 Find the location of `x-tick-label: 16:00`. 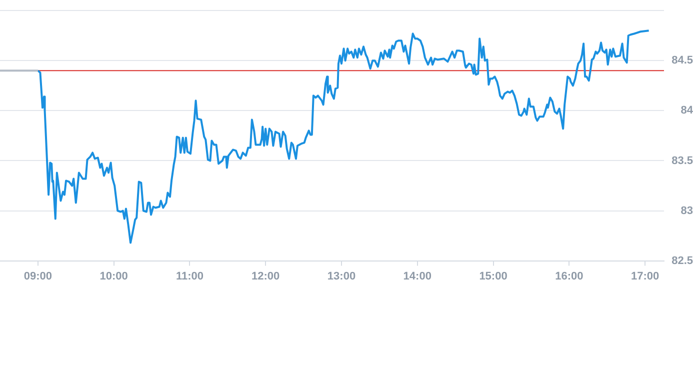

x-tick-label: 16:00 is located at coordinates (569, 276).